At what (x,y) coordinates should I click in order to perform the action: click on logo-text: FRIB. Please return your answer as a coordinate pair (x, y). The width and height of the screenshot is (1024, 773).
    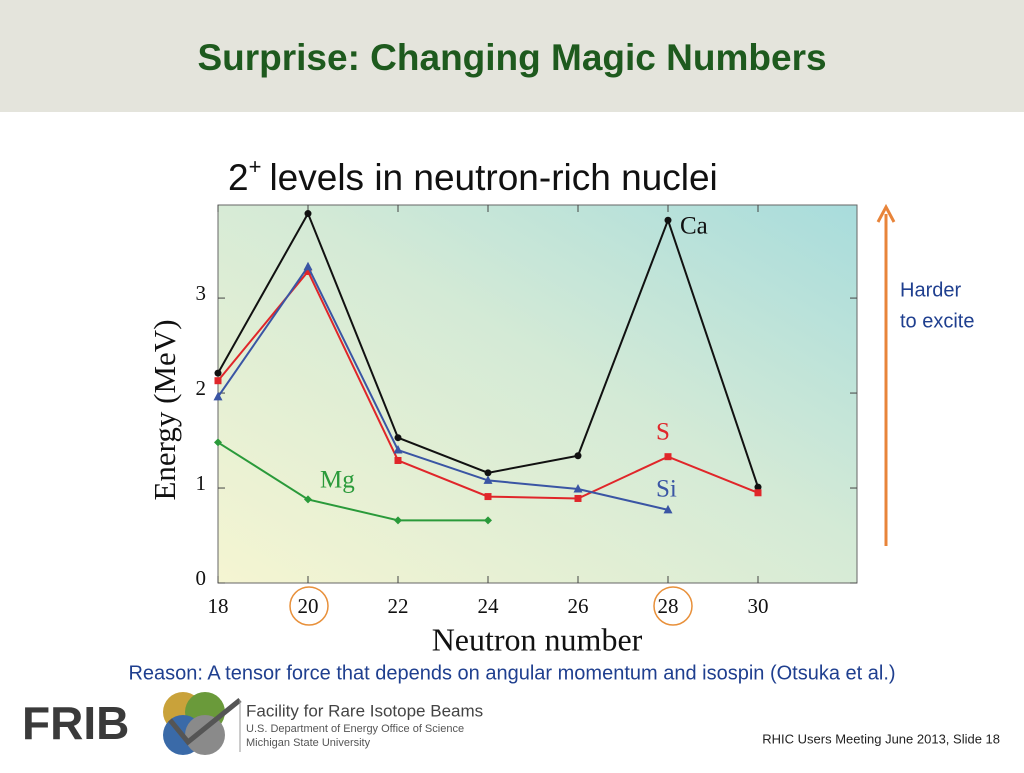
    Looking at the image, I should click on (75, 723).